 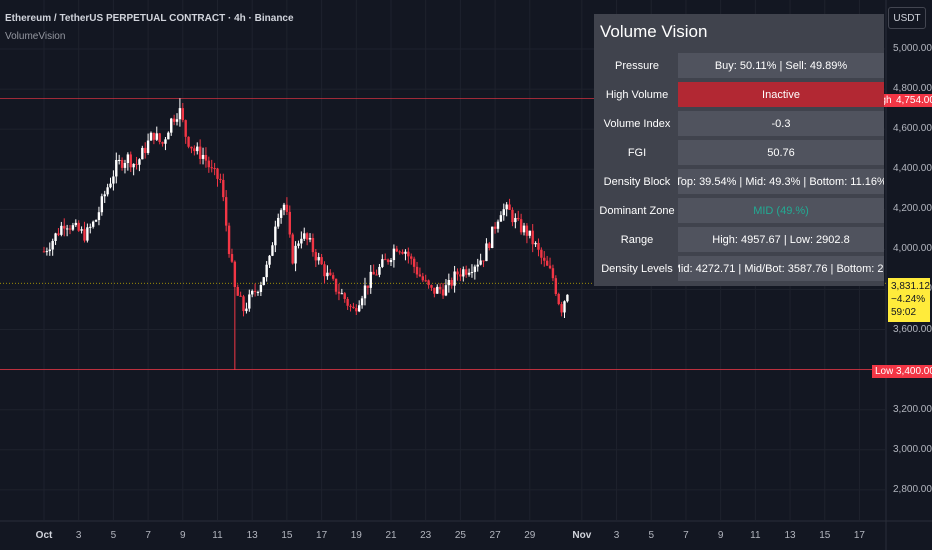 I want to click on date-tick-label: 3, so click(x=78, y=535).